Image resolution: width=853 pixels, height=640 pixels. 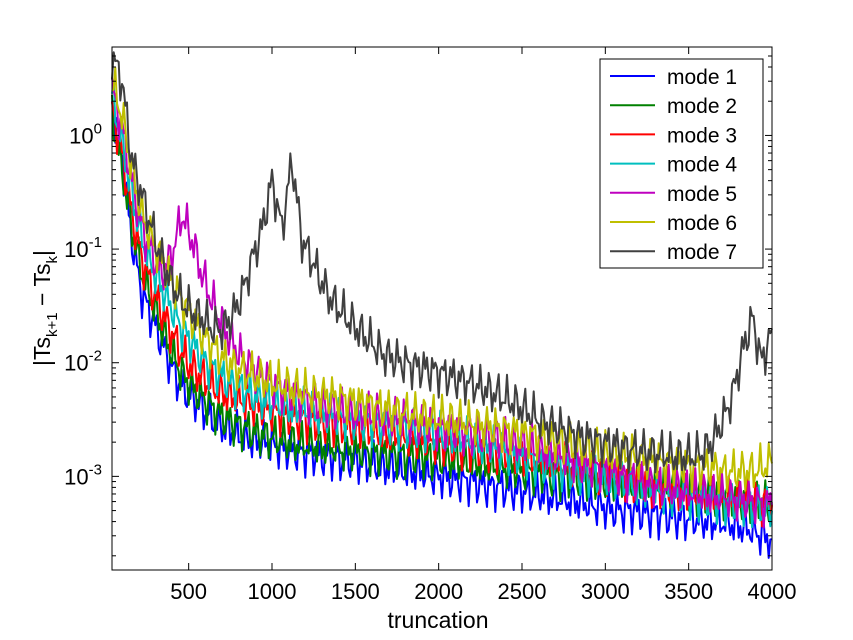 I want to click on legend-label: mode 3, so click(x=702, y=135).